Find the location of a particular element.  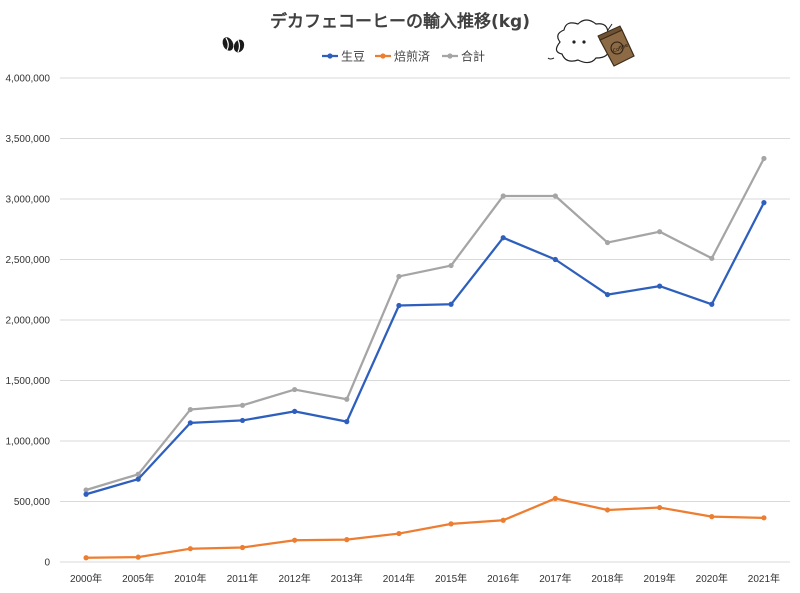

x-tick-label: 2014年 is located at coordinates (399, 578).